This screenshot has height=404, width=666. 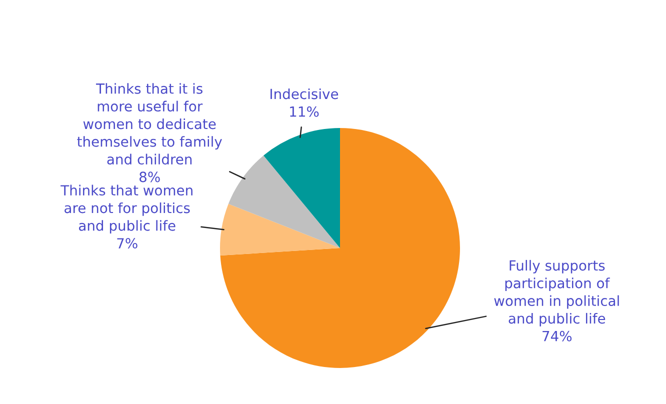 I want to click on data-label: 8%, so click(x=150, y=177).